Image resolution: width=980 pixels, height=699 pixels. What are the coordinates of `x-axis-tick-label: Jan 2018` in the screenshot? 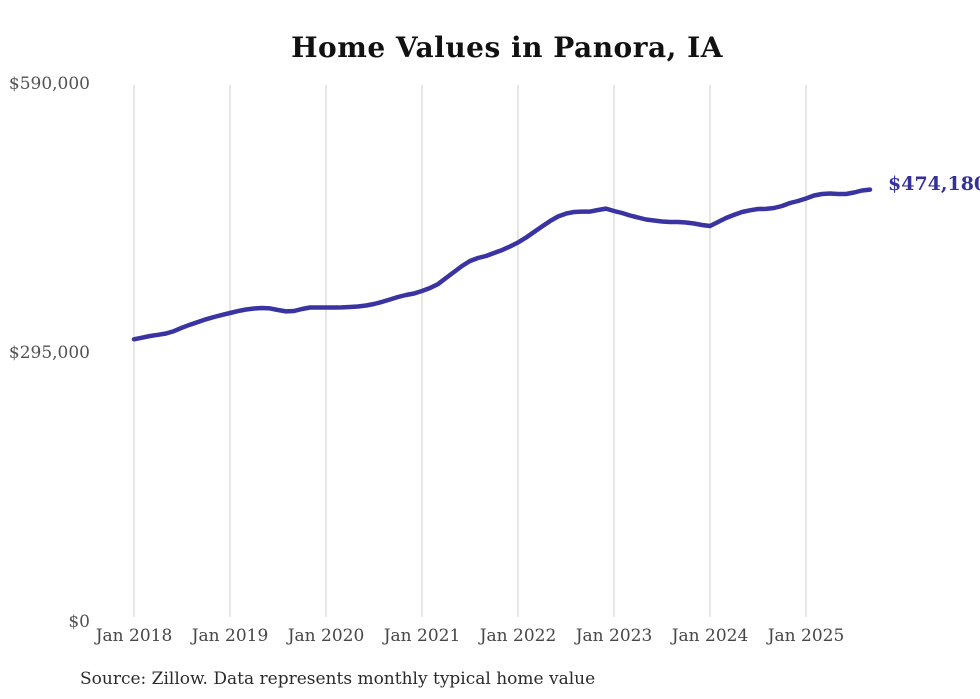 It's located at (134, 636).